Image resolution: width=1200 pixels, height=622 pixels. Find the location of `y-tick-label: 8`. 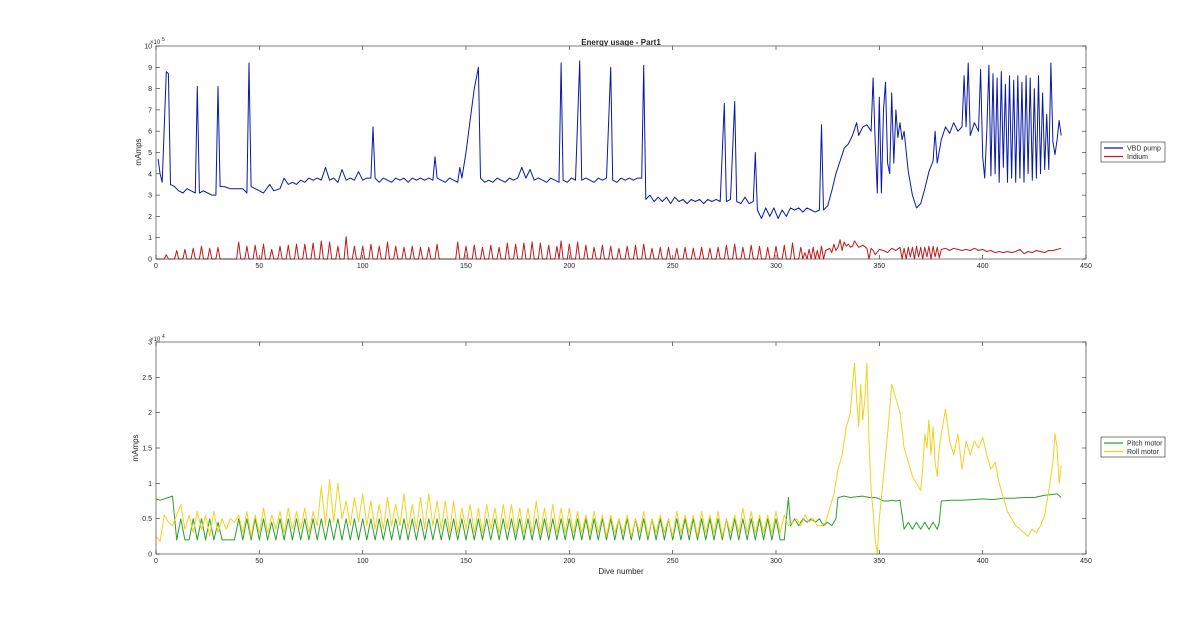

y-tick-label: 8 is located at coordinates (150, 89).